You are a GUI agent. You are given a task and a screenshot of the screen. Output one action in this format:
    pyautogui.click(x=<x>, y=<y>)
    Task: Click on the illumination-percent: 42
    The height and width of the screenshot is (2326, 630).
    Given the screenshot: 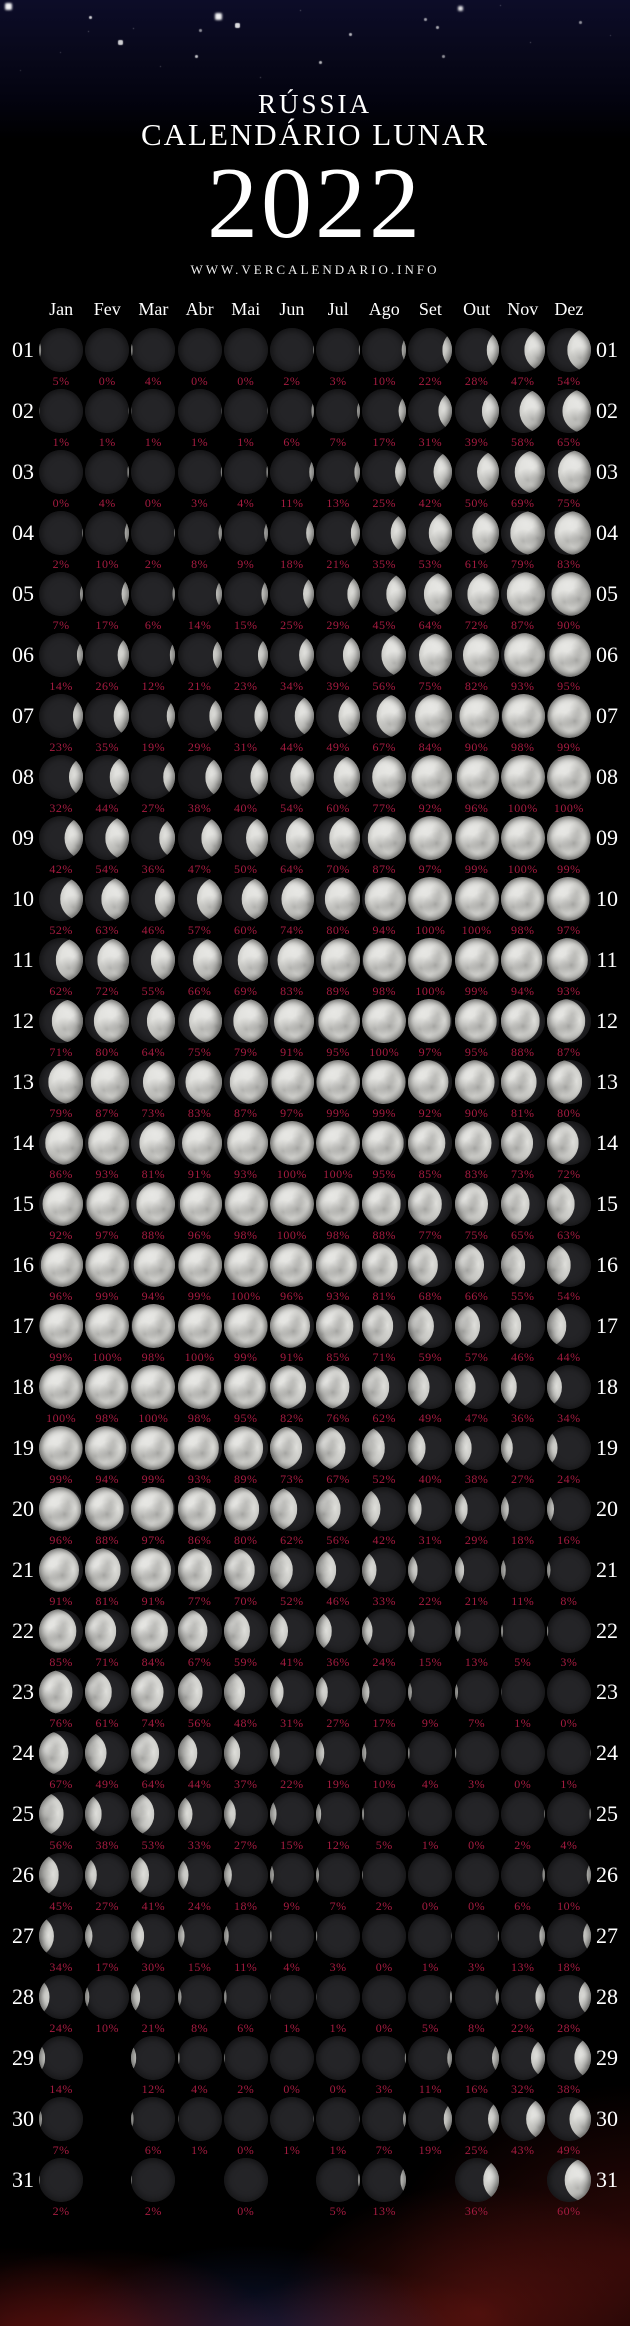 What is the action you would take?
    pyautogui.click(x=61, y=869)
    